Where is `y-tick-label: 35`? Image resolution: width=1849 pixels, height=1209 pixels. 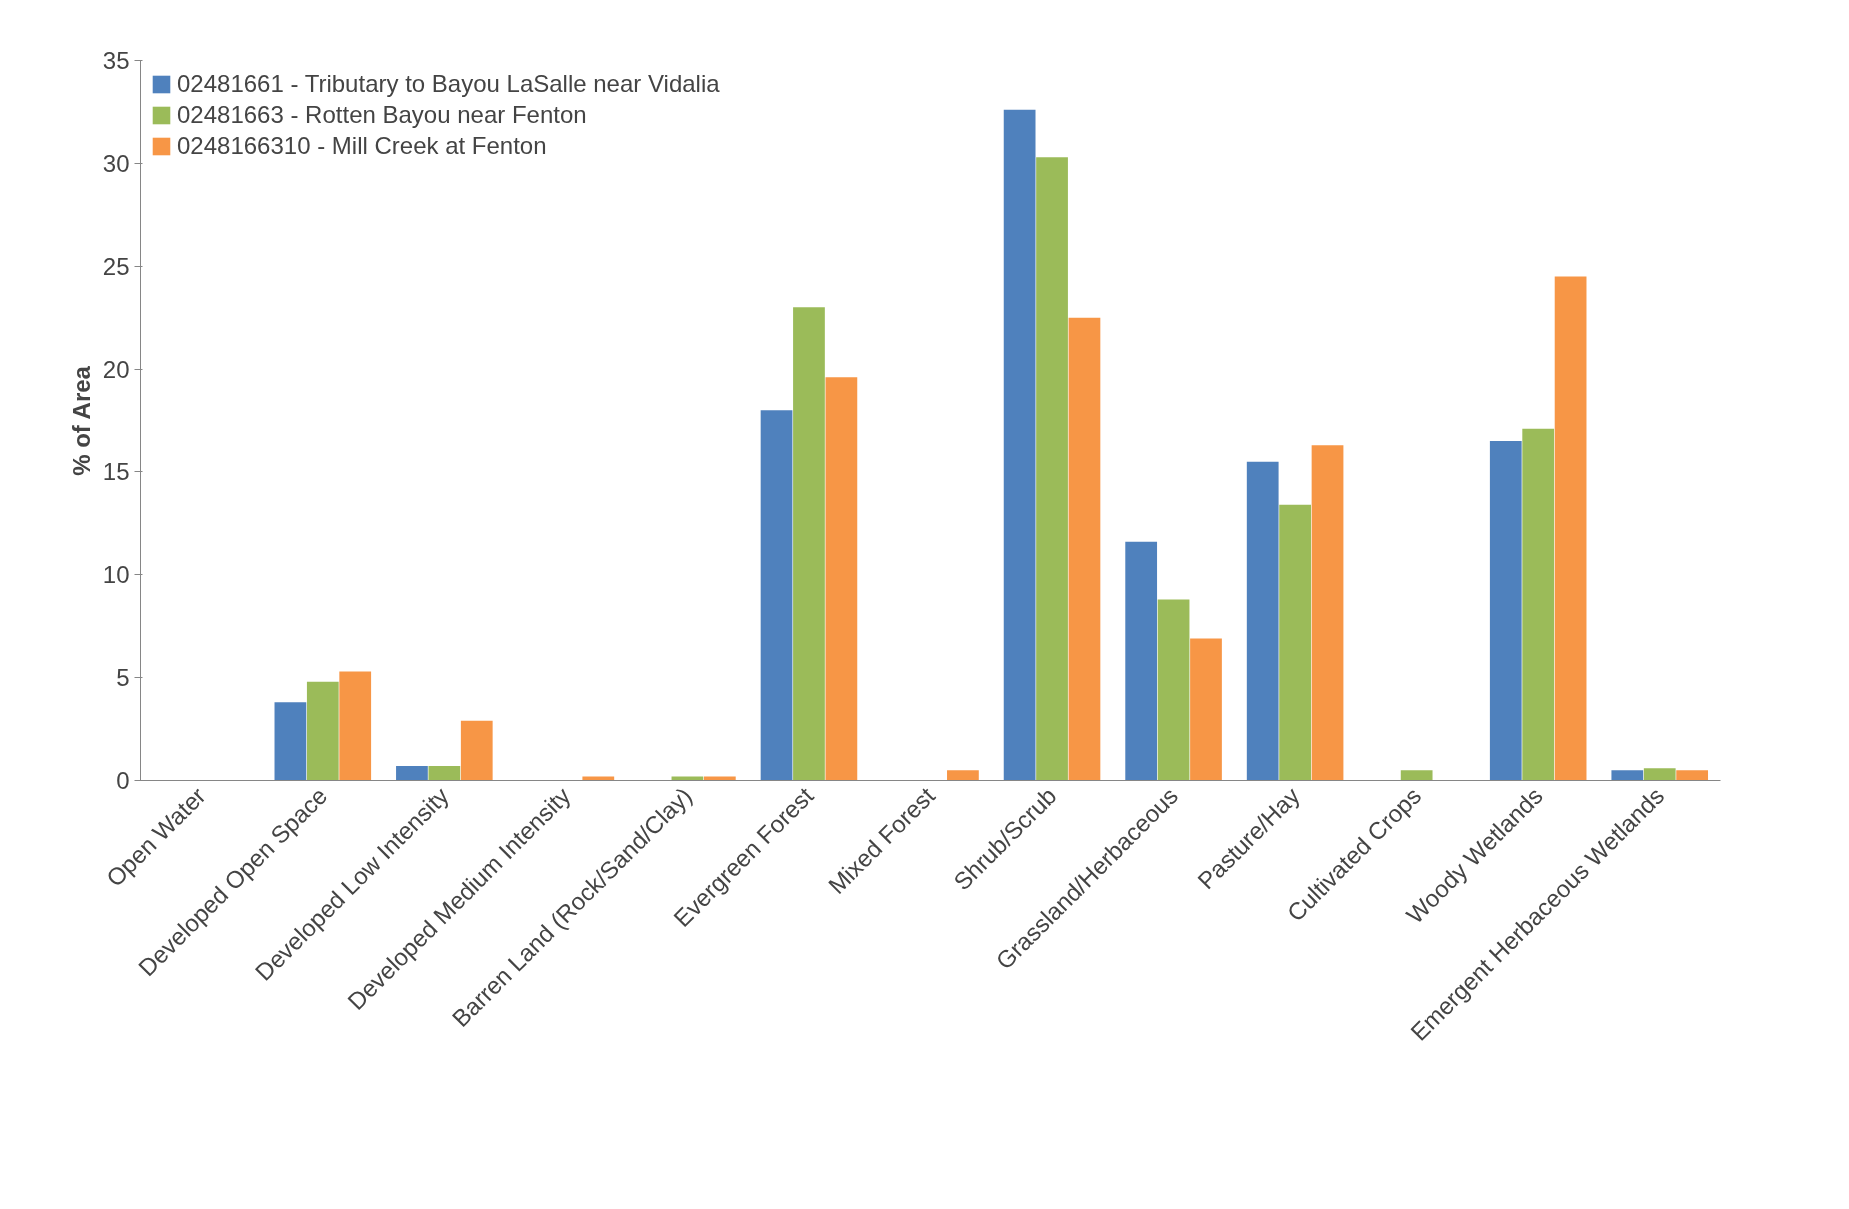
y-tick-label: 35 is located at coordinates (116, 60).